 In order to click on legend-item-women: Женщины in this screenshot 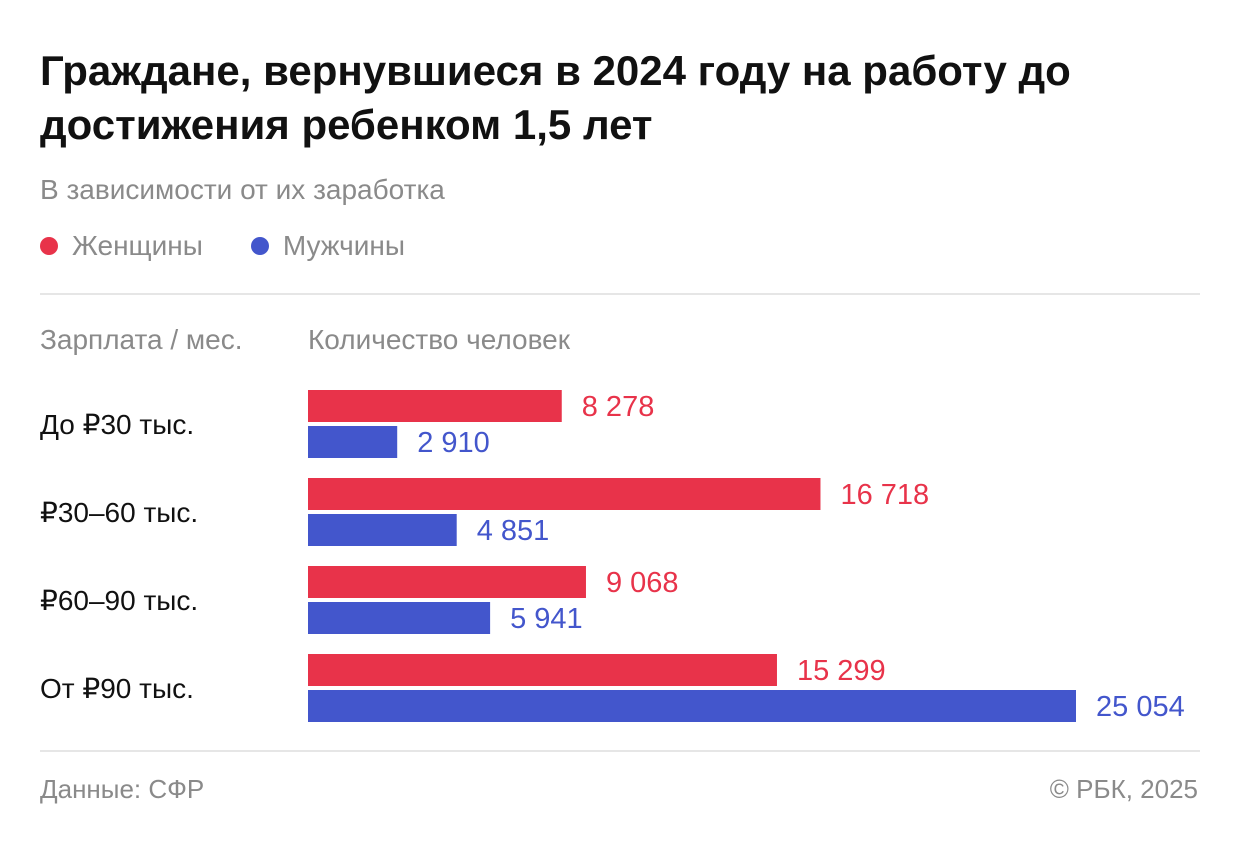, I will do `click(121, 246)`.